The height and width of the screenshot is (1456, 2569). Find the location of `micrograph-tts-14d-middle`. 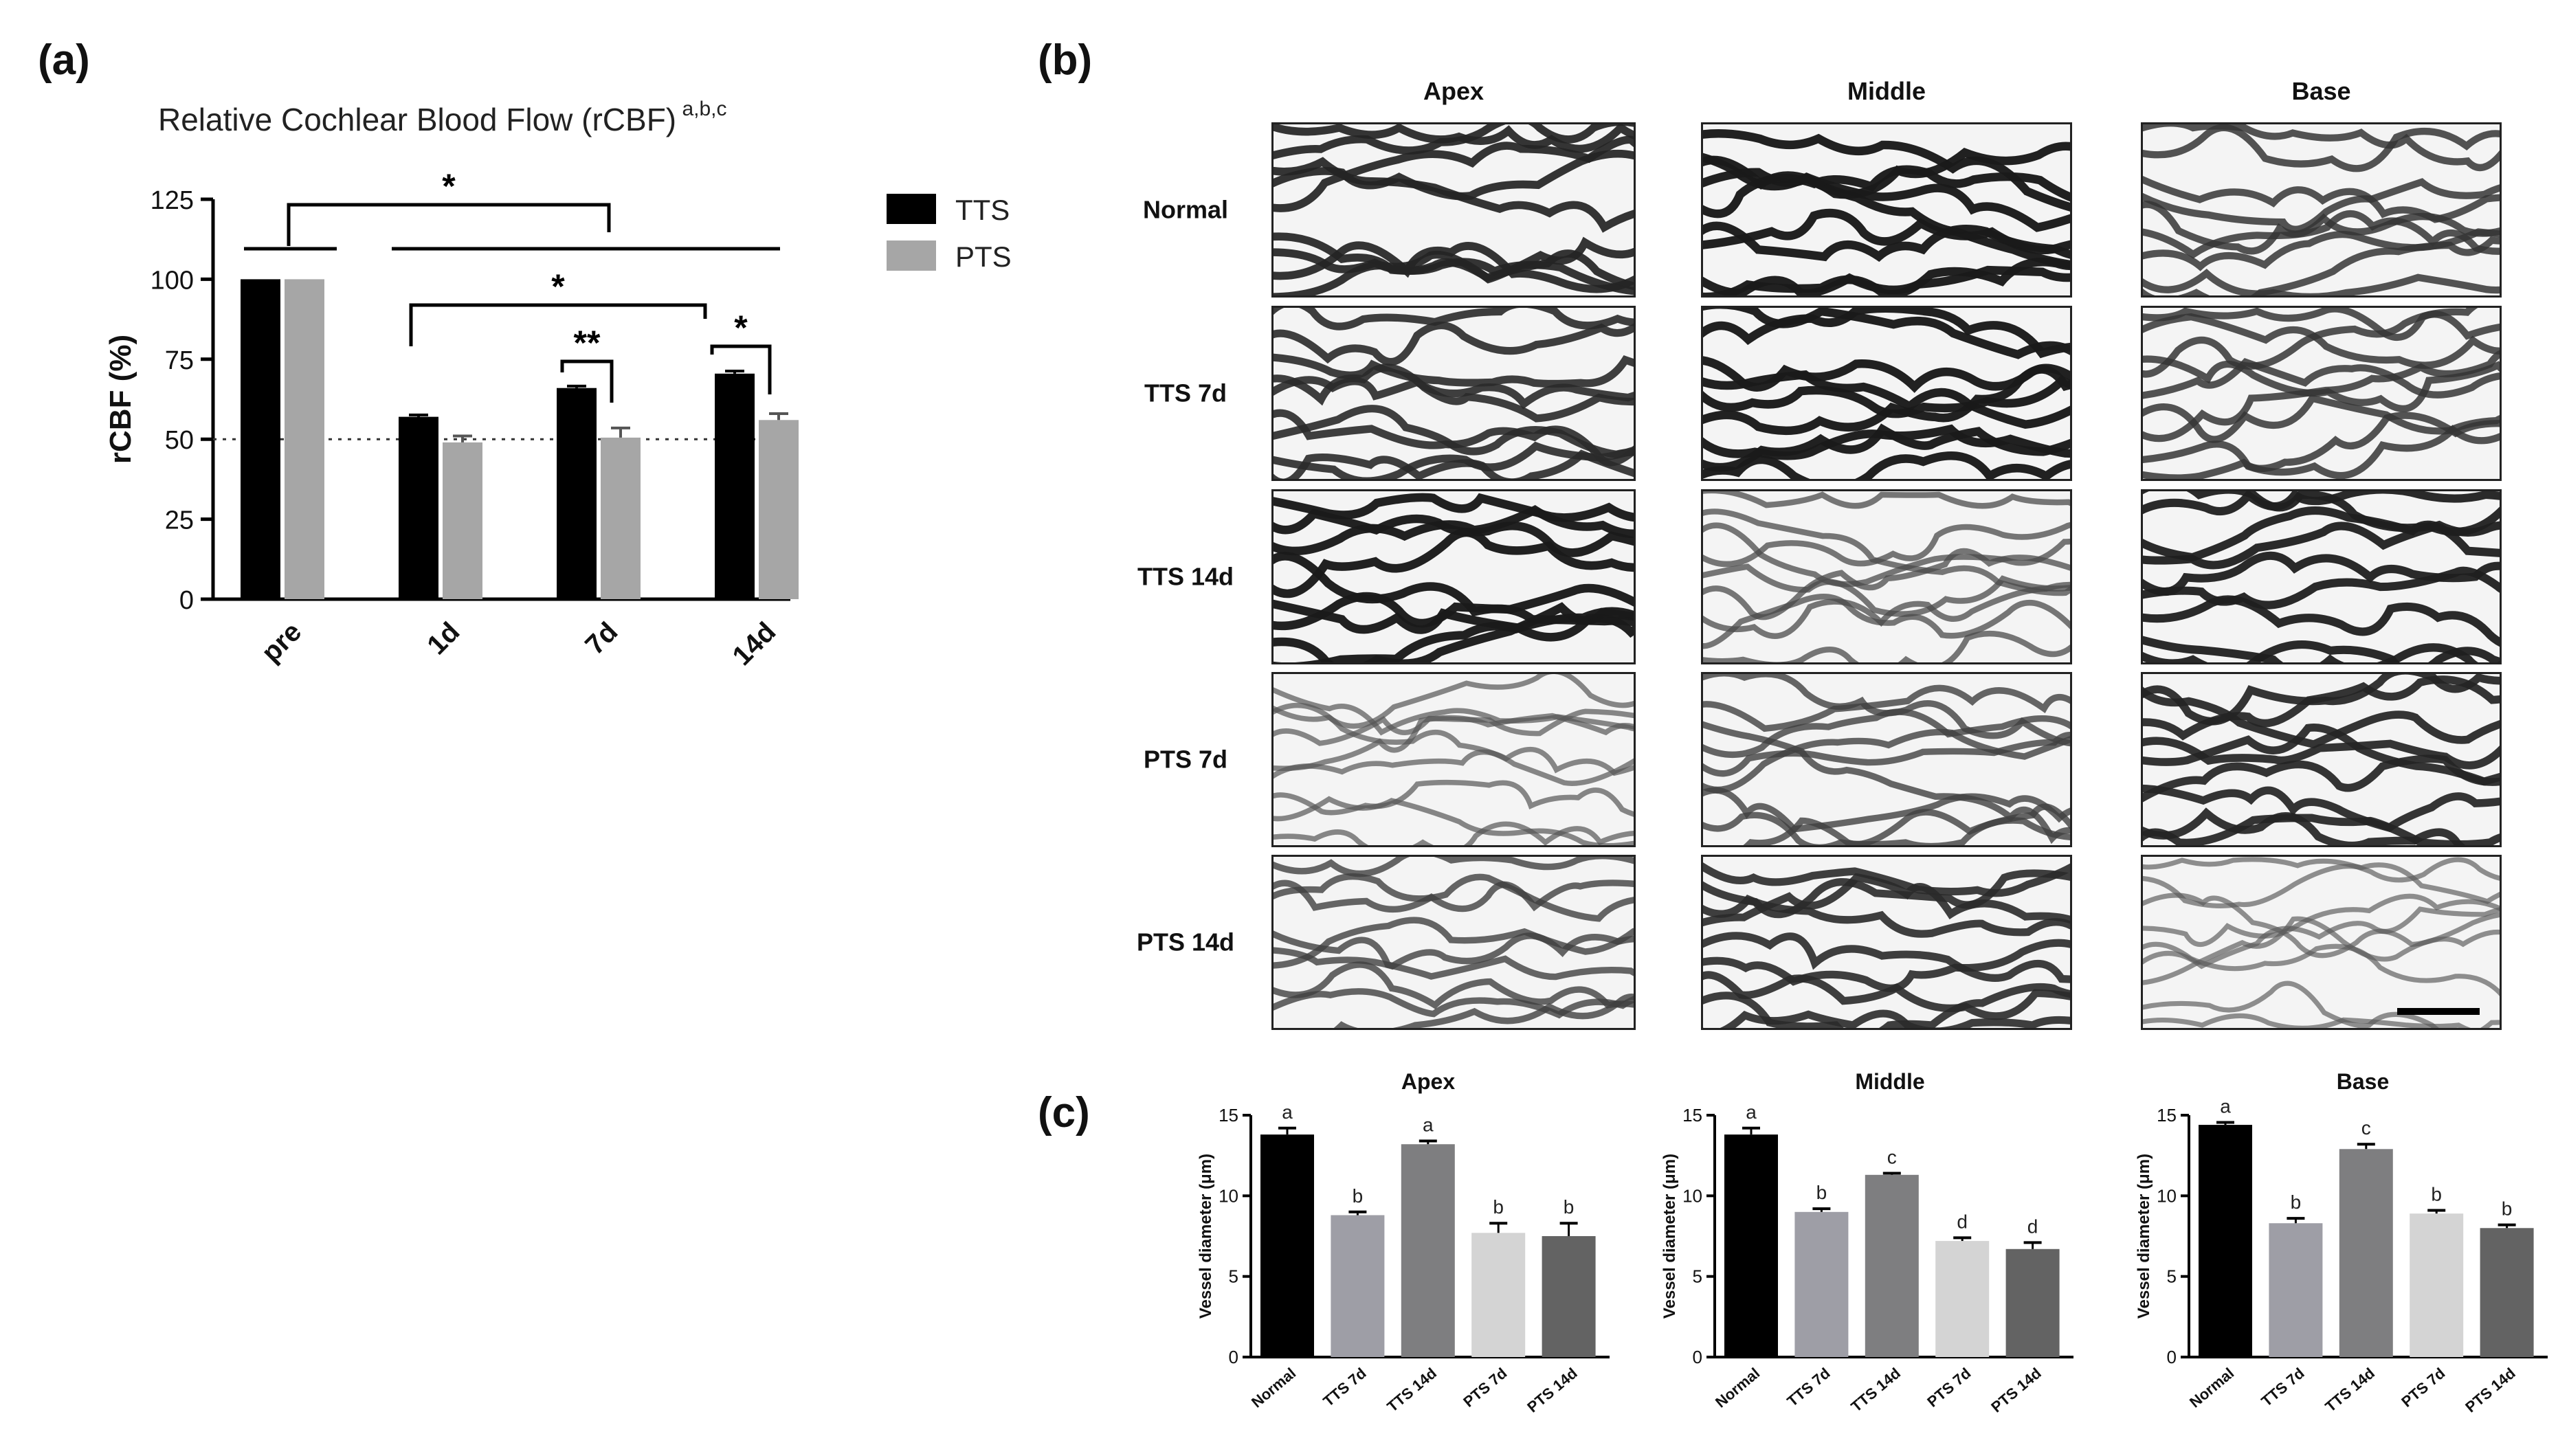

micrograph-tts-14d-middle is located at coordinates (1886, 576).